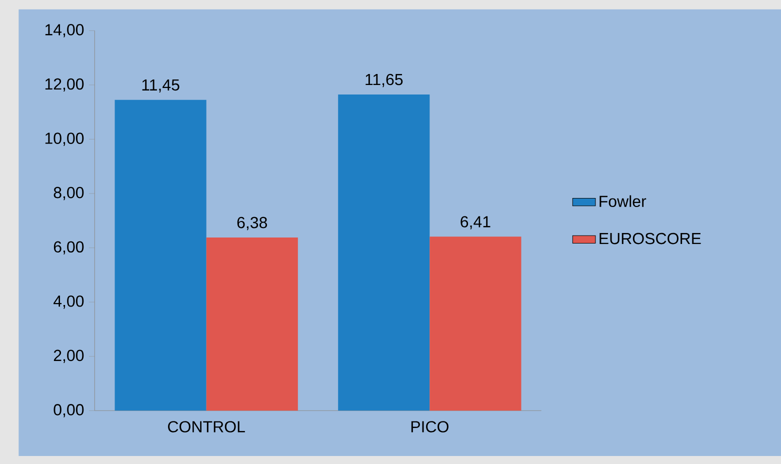  What do you see at coordinates (69, 411) in the screenshot?
I see `y-tick-label: 0,00` at bounding box center [69, 411].